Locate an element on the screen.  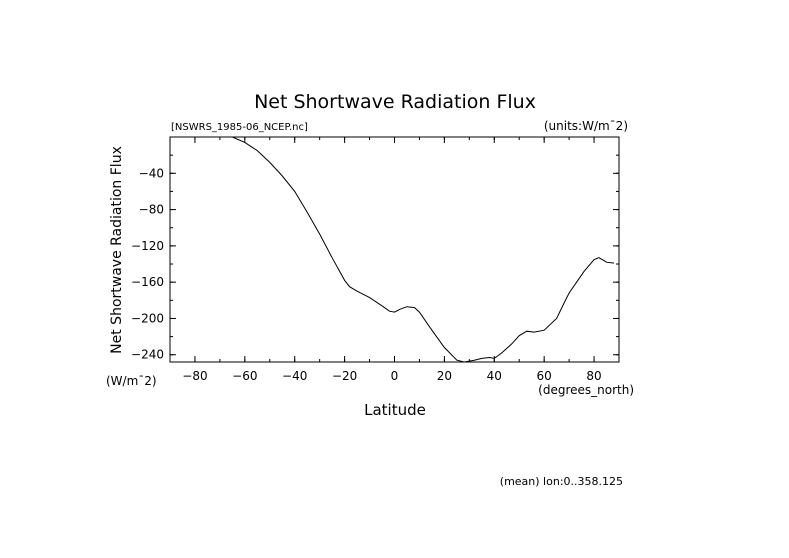
y-tick-label: −80 is located at coordinates (151, 210).